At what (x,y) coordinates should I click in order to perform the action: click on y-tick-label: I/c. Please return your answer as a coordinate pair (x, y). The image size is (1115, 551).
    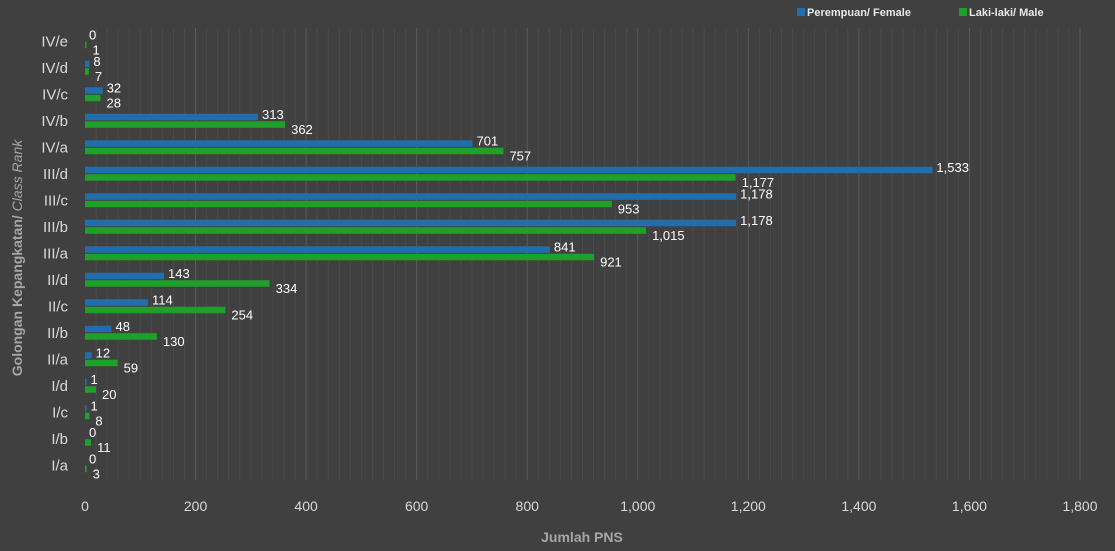
    Looking at the image, I should click on (60, 412).